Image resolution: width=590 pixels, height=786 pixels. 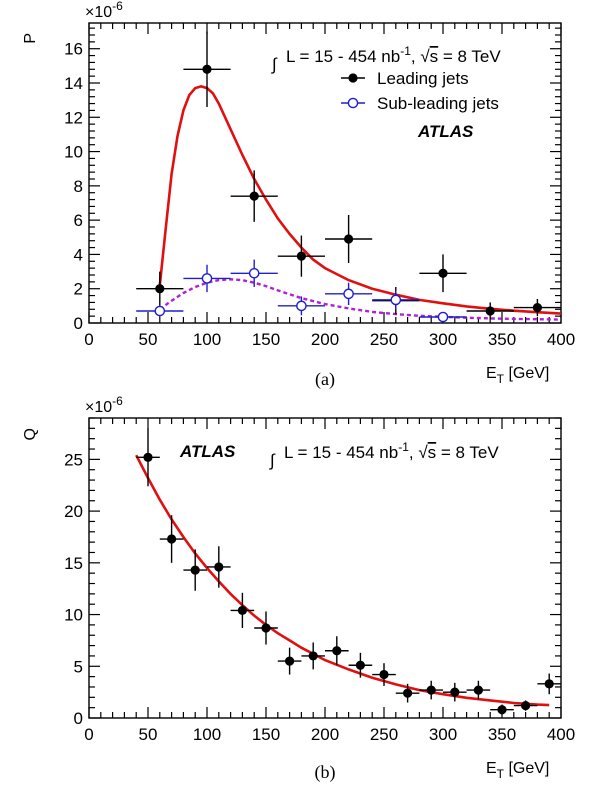 I want to click on panel-caption: (a), so click(x=325, y=379).